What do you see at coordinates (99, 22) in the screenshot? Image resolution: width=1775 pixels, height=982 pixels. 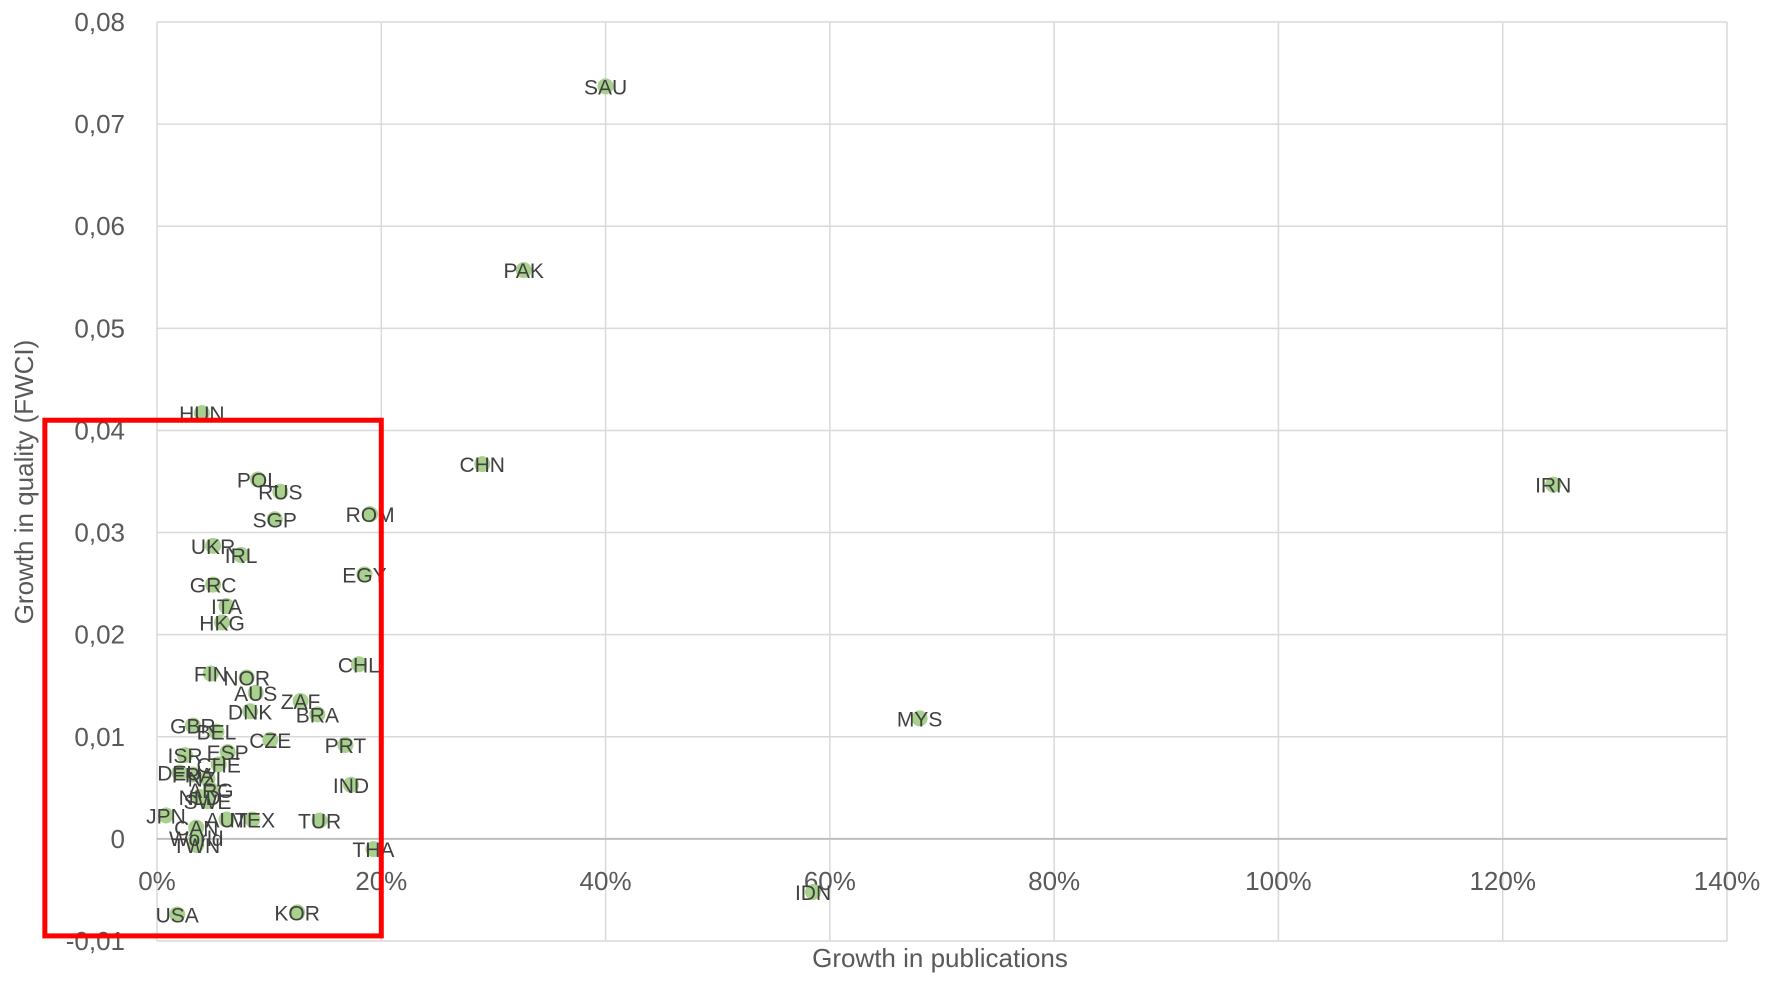 I see `y-tick-label: 0,08` at bounding box center [99, 22].